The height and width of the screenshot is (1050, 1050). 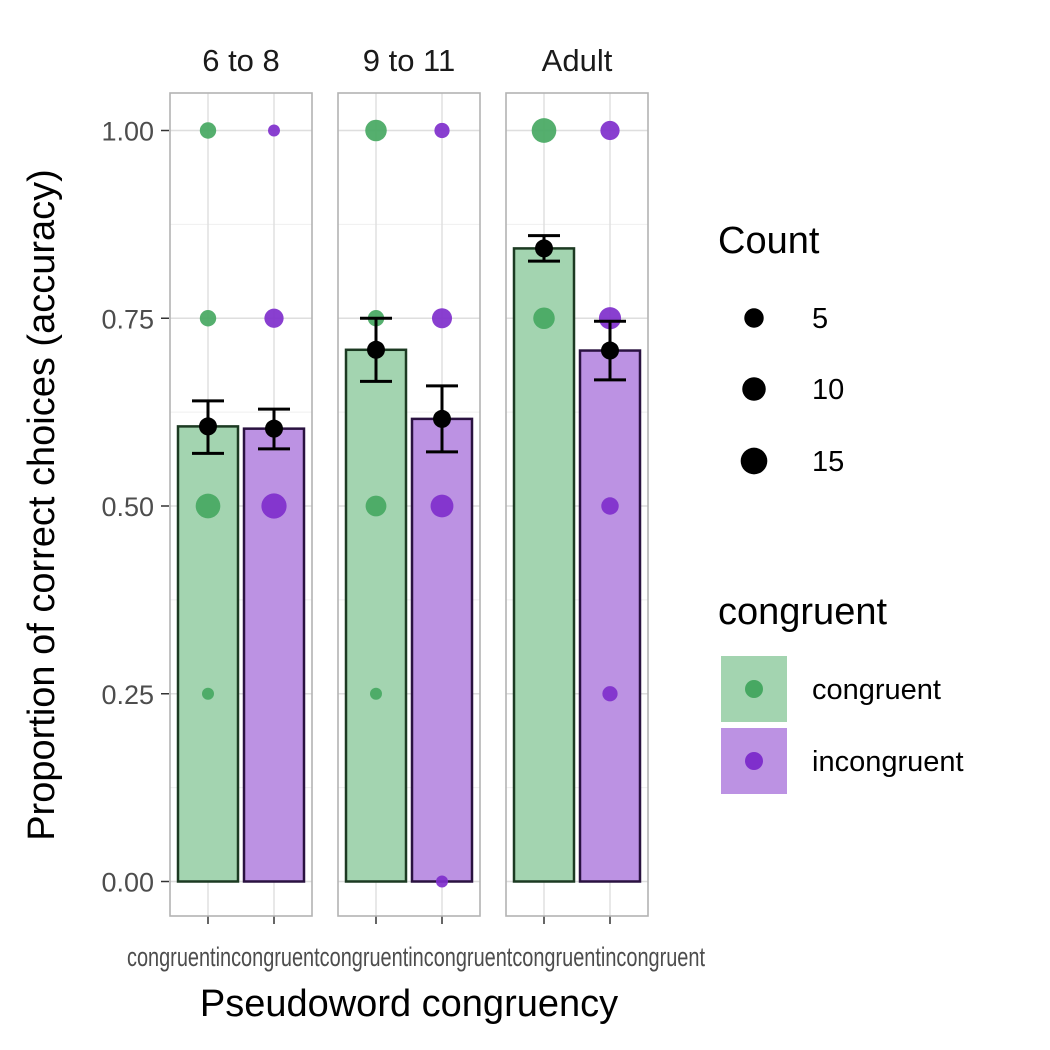 I want to click on legend-count-label: 15, so click(x=828, y=462).